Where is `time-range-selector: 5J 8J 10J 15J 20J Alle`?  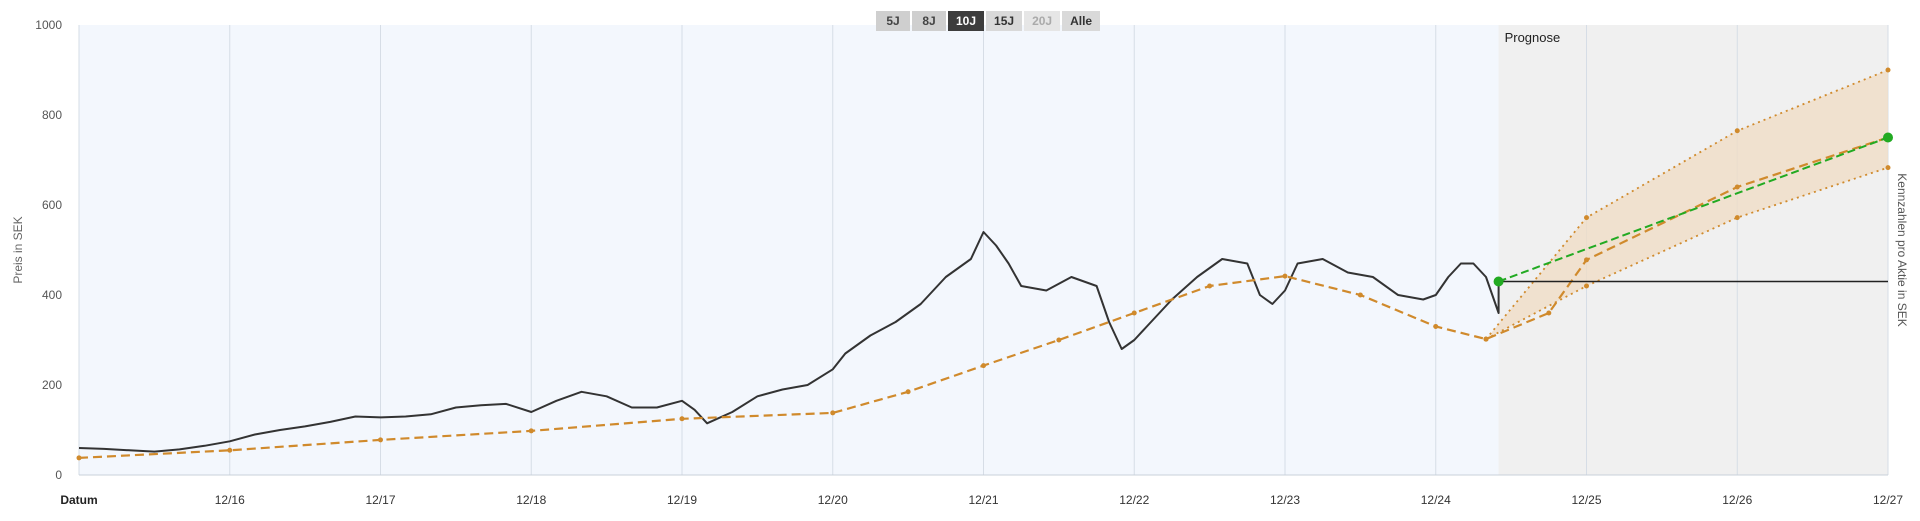 time-range-selector: 5J 8J 10J 15J 20J Alle is located at coordinates (988, 21).